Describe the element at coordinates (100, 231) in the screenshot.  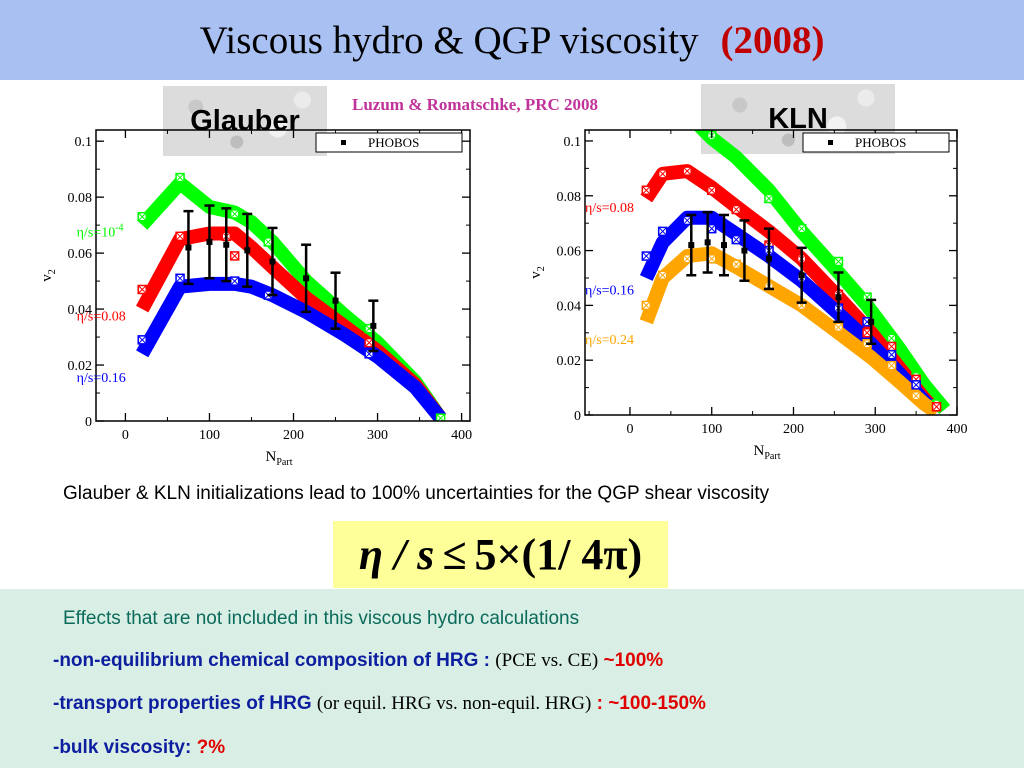
I see `band-label: η/s=10-4` at that location.